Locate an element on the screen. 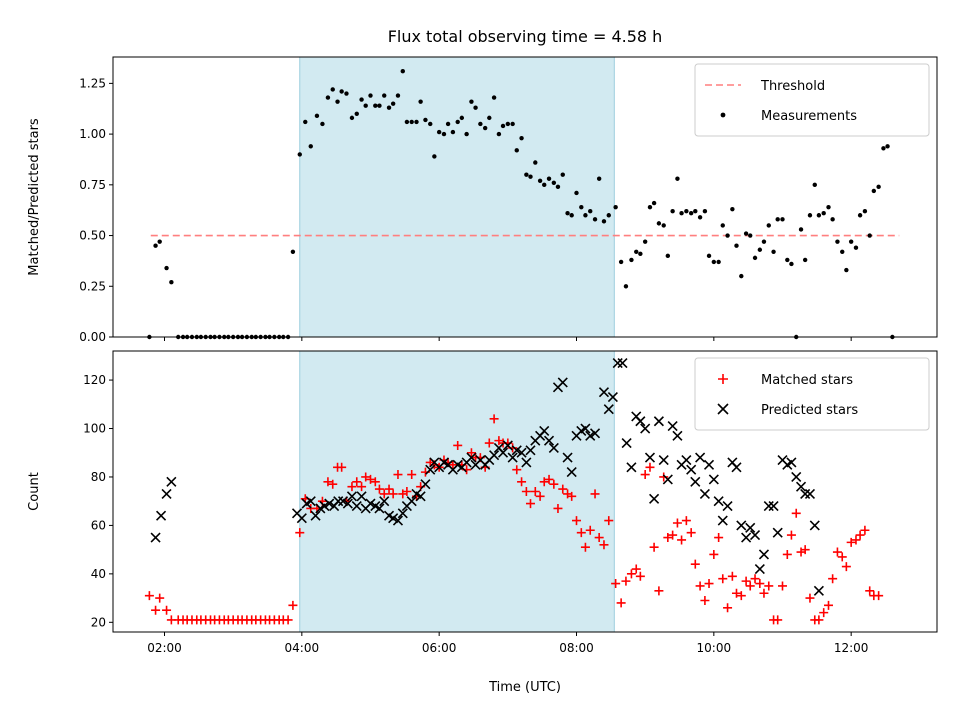  x-tick-label: 04:00 is located at coordinates (302, 648).